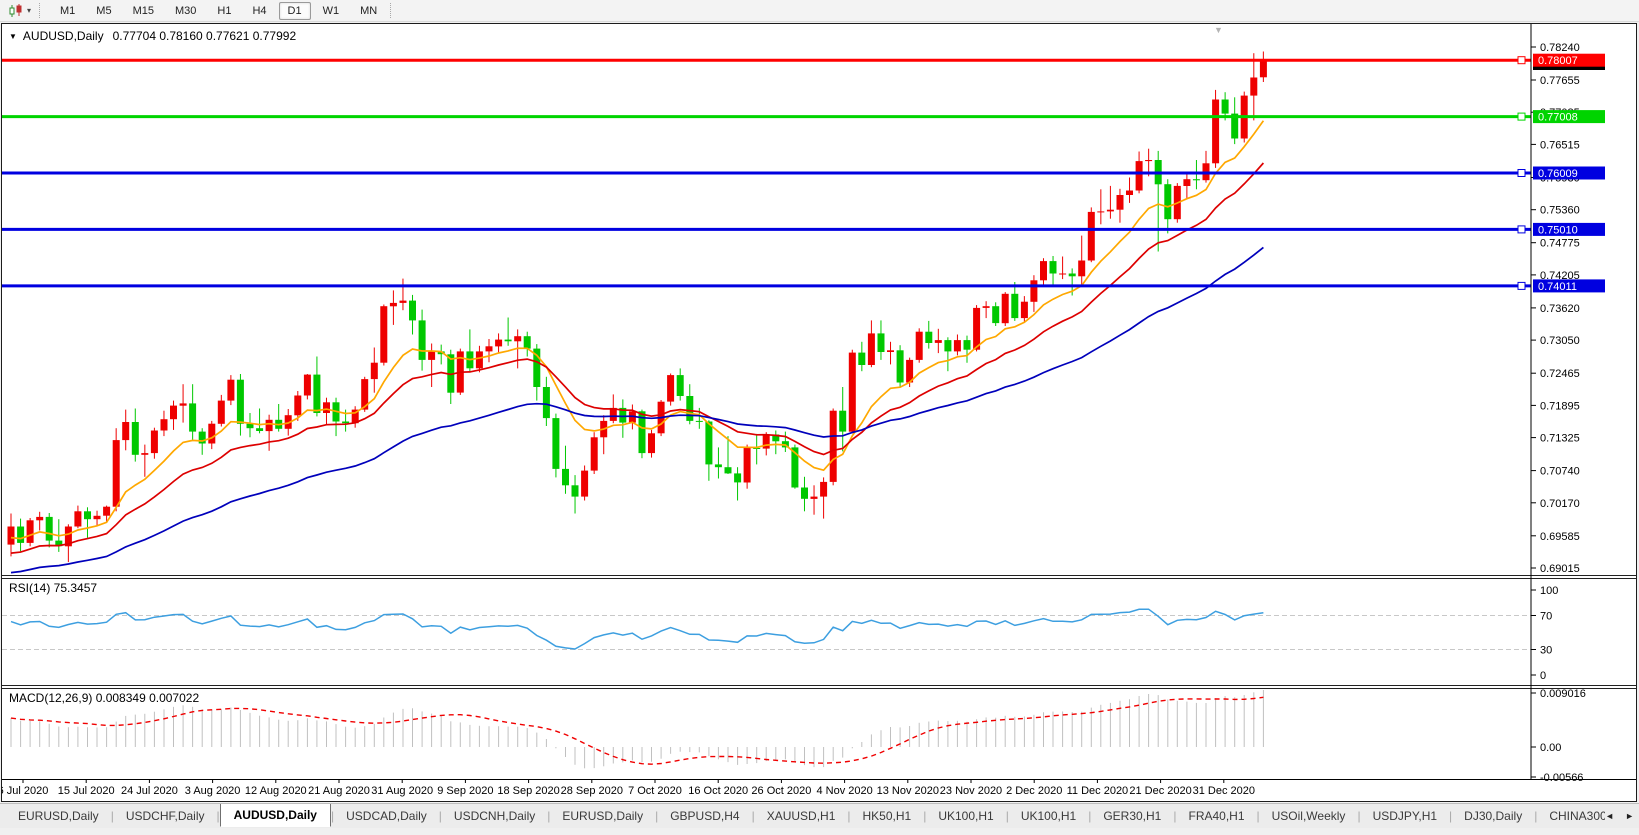 This screenshot has width=1639, height=835. I want to click on chart-type-button: ▾, so click(19, 11).